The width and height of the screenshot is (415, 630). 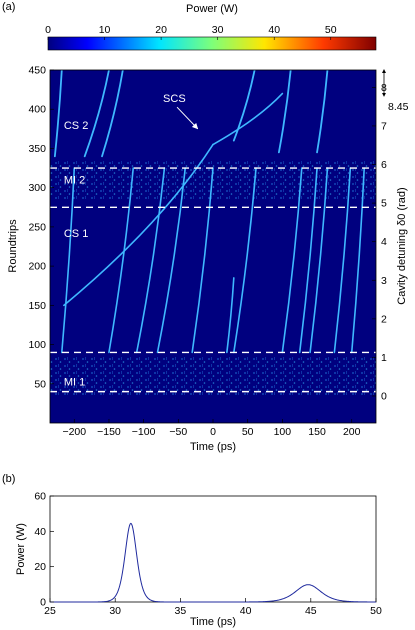 I want to click on y-tick-label: 60, so click(x=40, y=497).